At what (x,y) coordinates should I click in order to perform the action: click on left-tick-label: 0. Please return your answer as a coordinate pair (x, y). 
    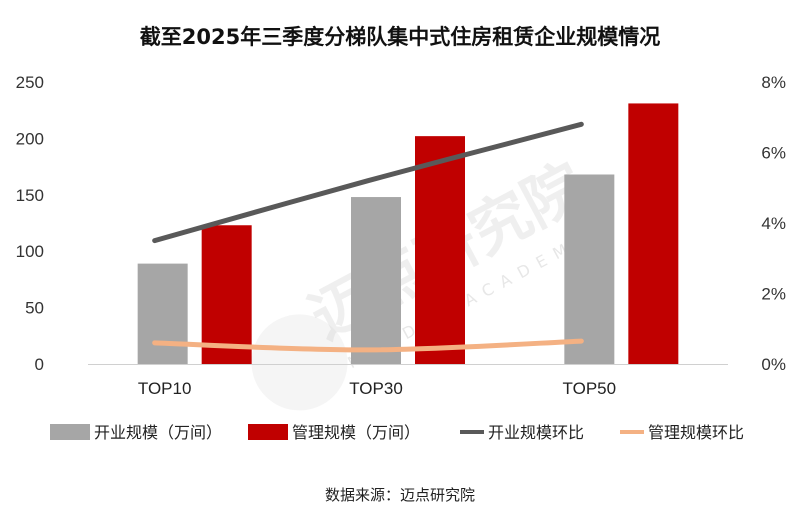
    Looking at the image, I should click on (39, 364).